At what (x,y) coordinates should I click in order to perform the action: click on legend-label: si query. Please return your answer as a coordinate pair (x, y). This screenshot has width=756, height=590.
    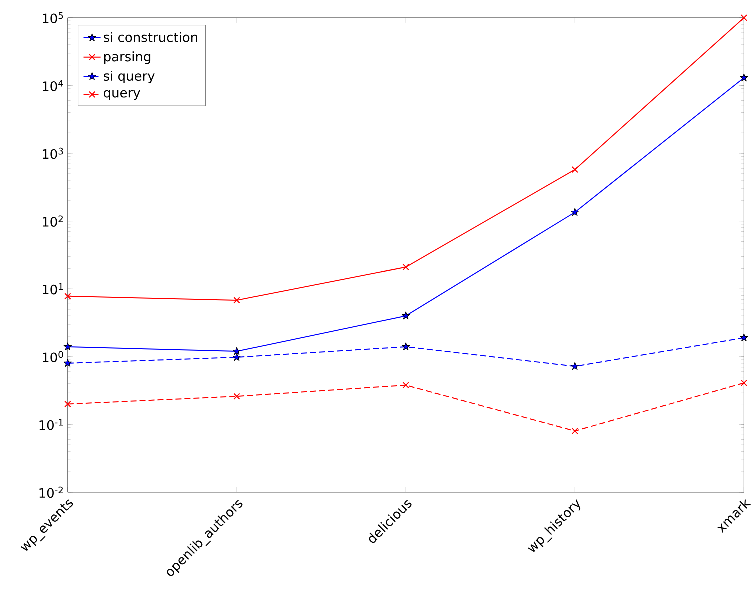
    Looking at the image, I should click on (129, 77).